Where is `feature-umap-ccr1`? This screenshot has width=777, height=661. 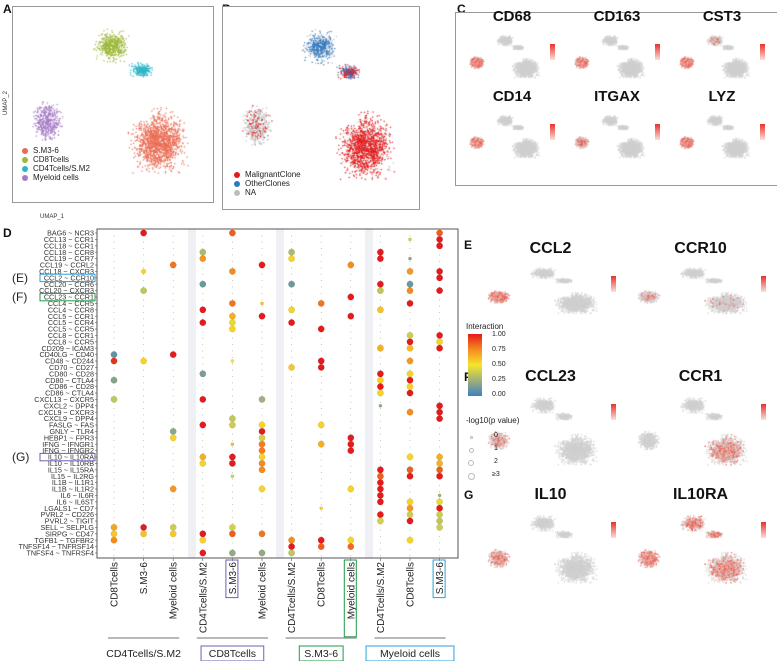
feature-umap-ccr1 is located at coordinates (693, 432).